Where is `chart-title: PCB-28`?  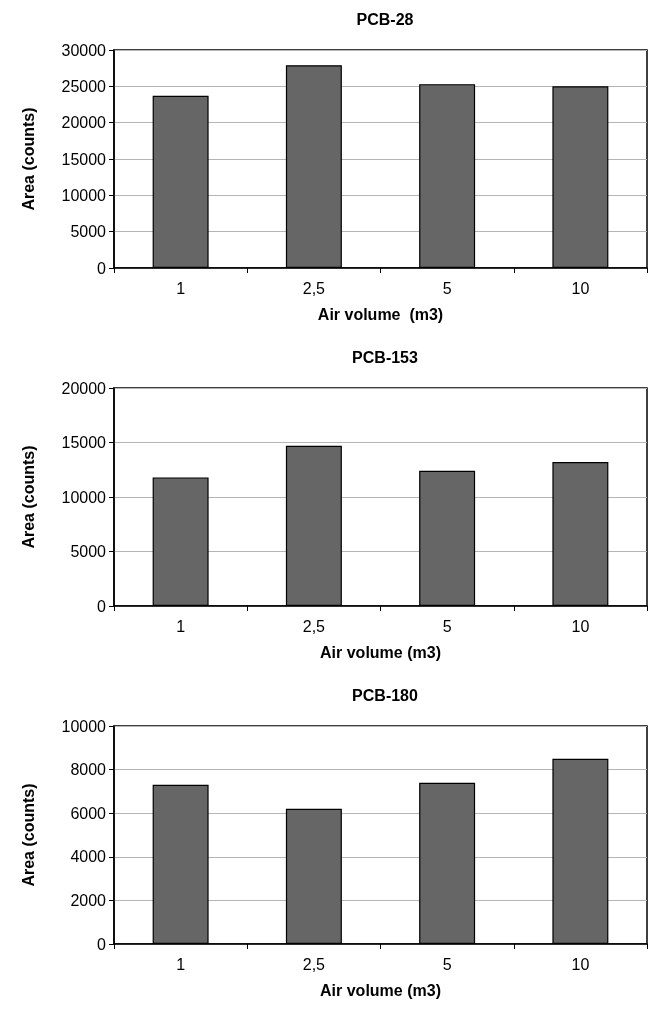 chart-title: PCB-28 is located at coordinates (385, 19).